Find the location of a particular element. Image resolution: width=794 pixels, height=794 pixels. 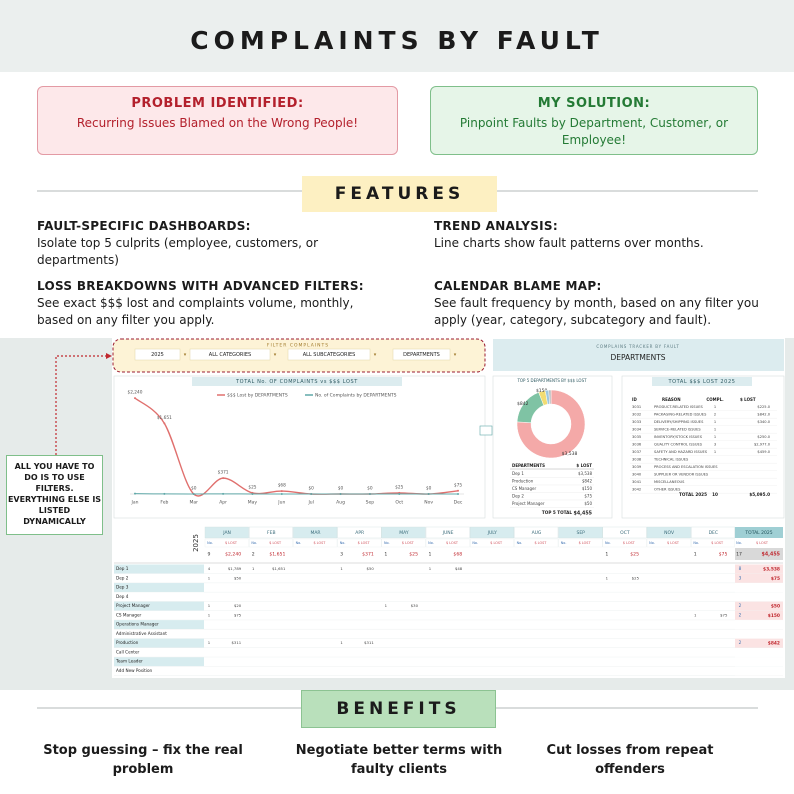

table-cell: 3039 is located at coordinates (637, 467).